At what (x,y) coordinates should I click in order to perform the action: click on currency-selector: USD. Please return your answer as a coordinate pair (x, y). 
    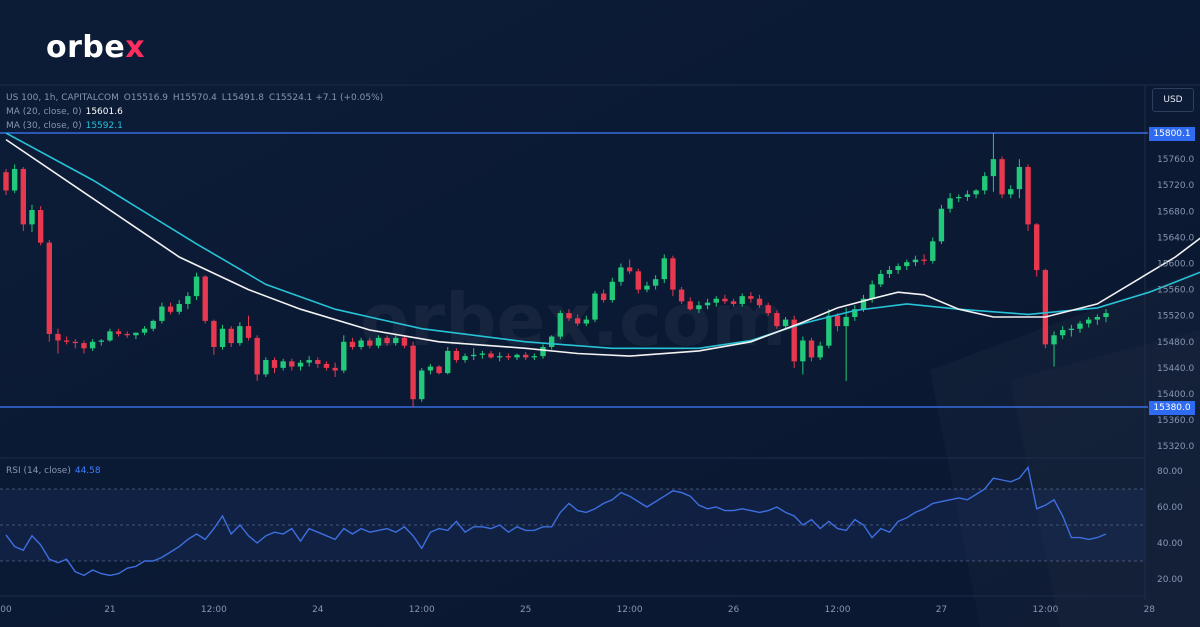
    Looking at the image, I should click on (1173, 100).